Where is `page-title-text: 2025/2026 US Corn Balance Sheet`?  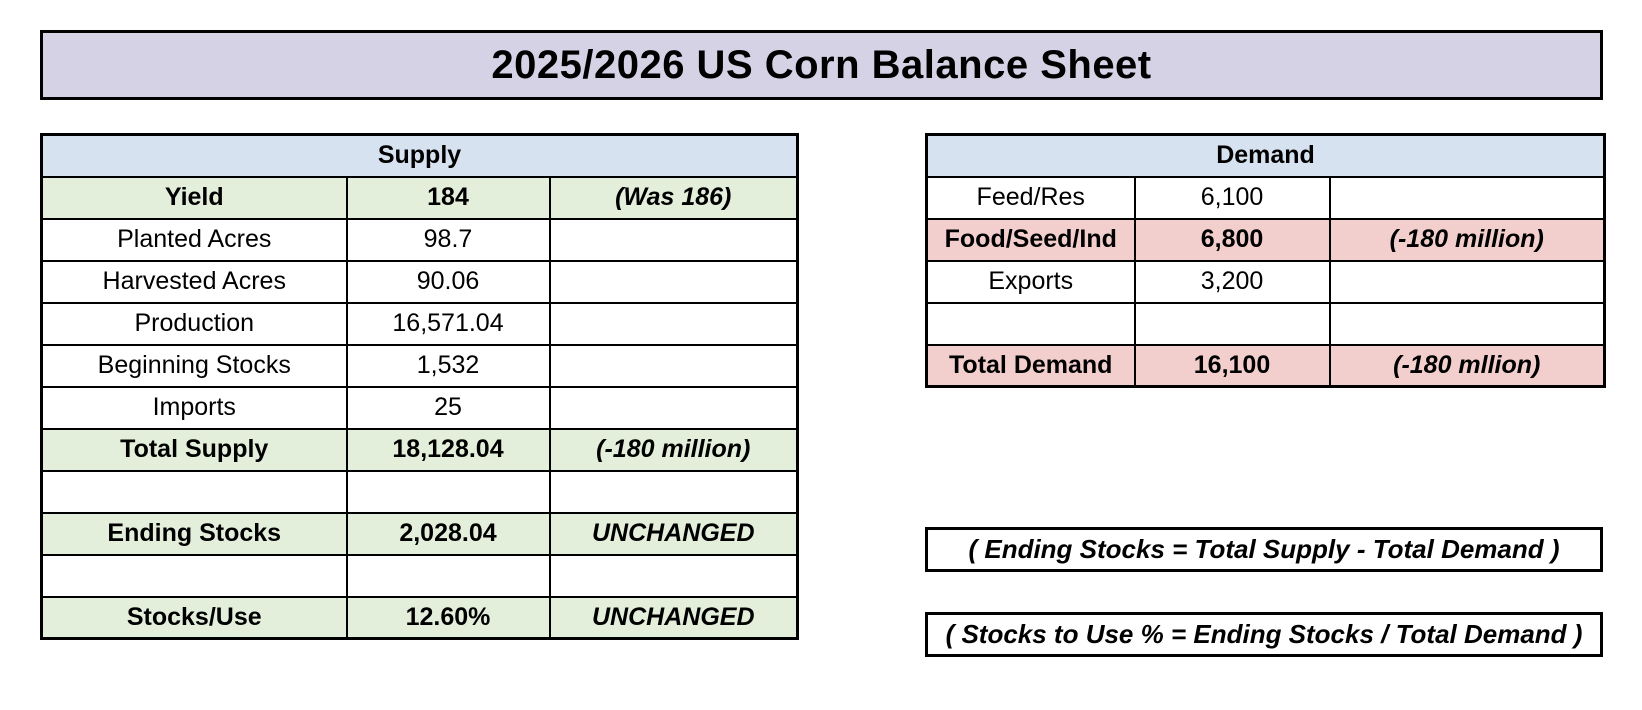
page-title-text: 2025/2026 US Corn Balance Sheet is located at coordinates (821, 64).